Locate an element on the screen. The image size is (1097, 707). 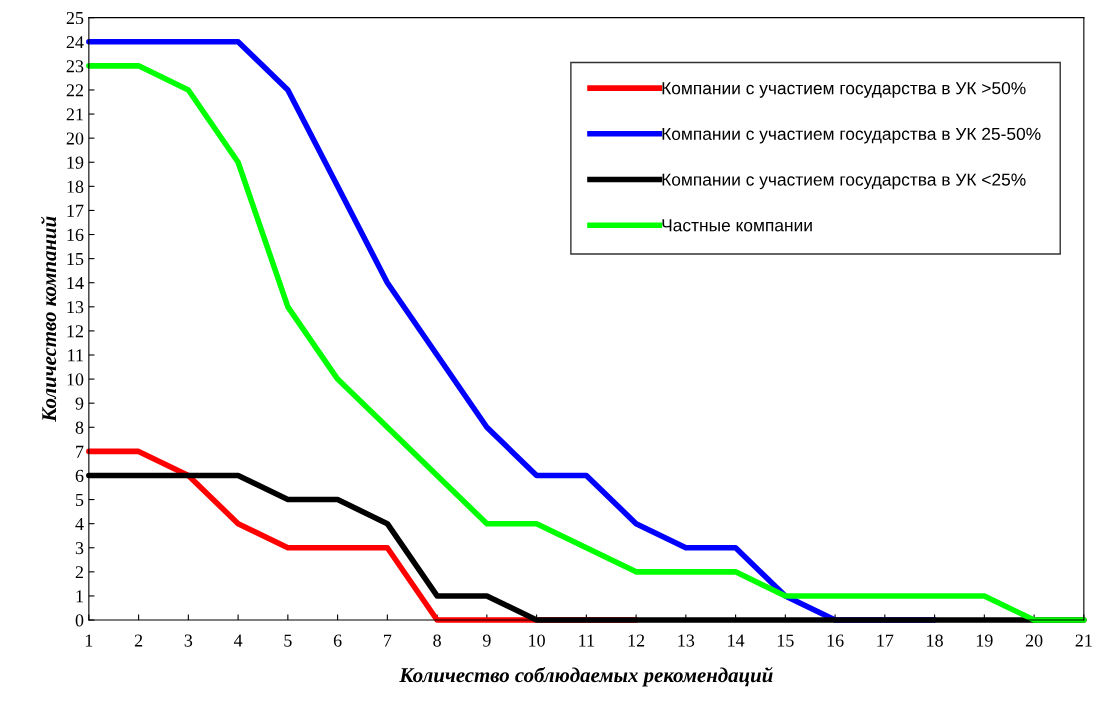
y-tick-label: 24 is located at coordinates (75, 42).